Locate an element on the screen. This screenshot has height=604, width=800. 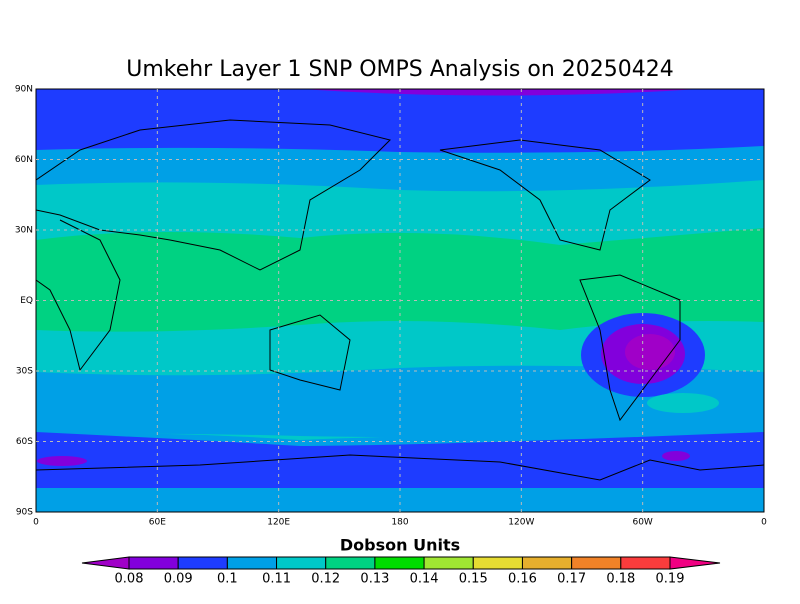
y-tick-label: 90S is located at coordinates (24, 513).